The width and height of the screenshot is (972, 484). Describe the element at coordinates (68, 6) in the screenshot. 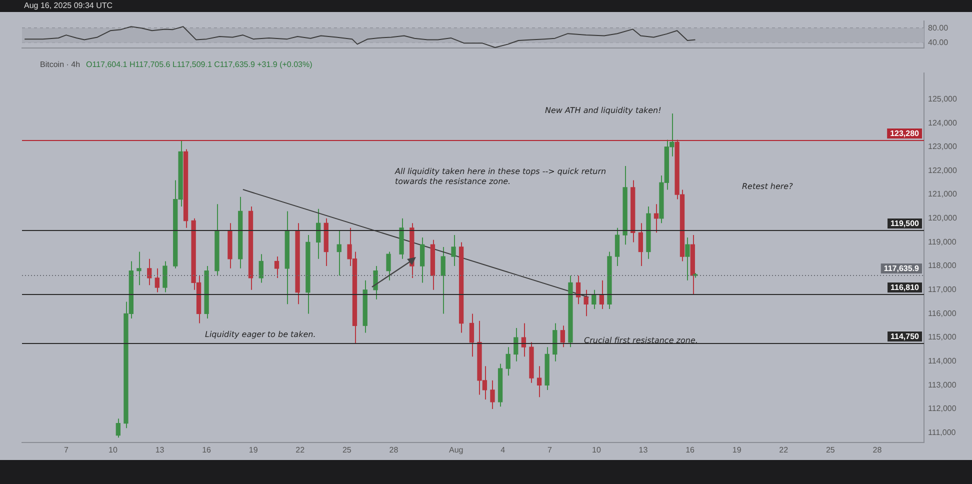

I see `text: Aug 16, 2025 09:34 UTC` at that location.